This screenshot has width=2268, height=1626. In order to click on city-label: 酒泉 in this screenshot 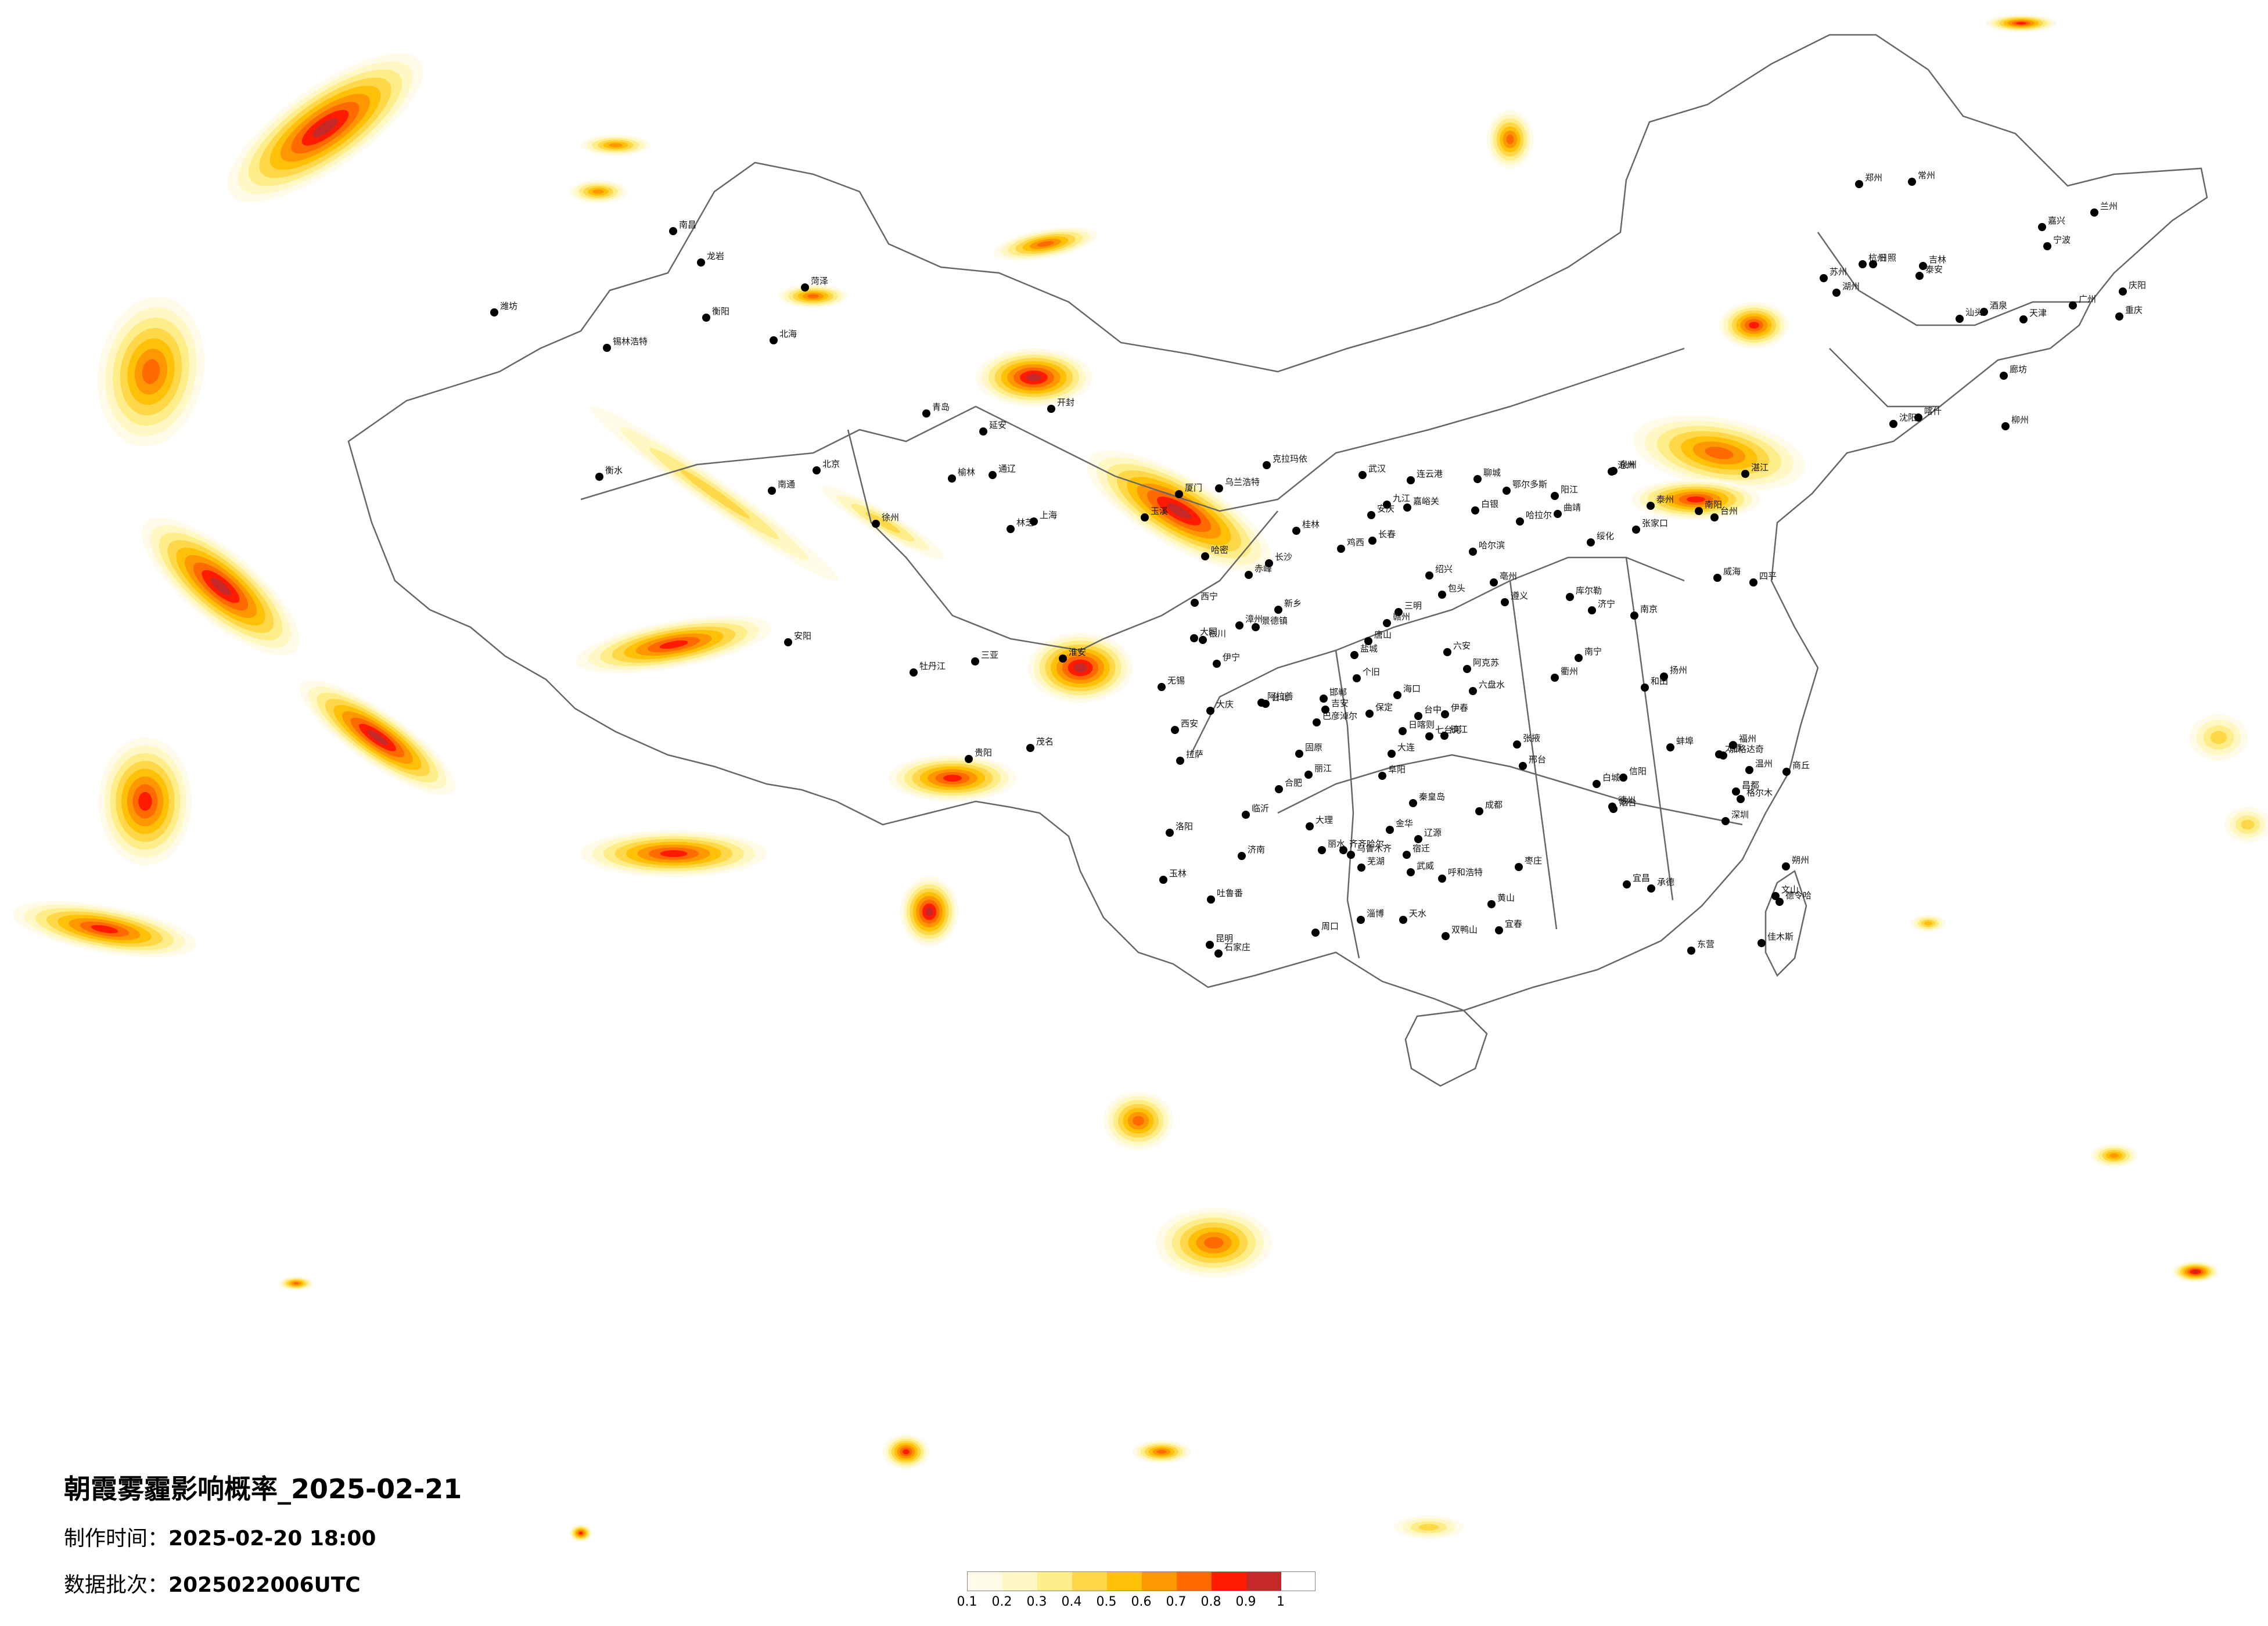, I will do `click(1998, 305)`.